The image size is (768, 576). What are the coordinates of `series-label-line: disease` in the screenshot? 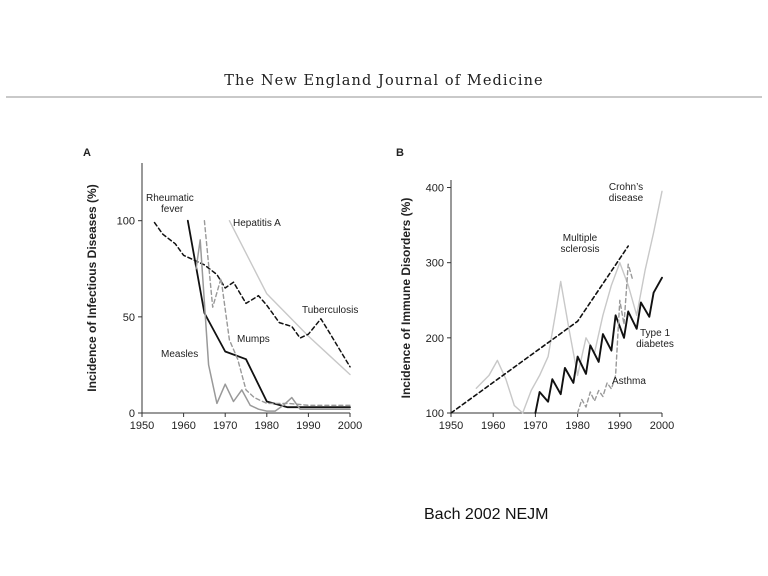 It's located at (626, 198).